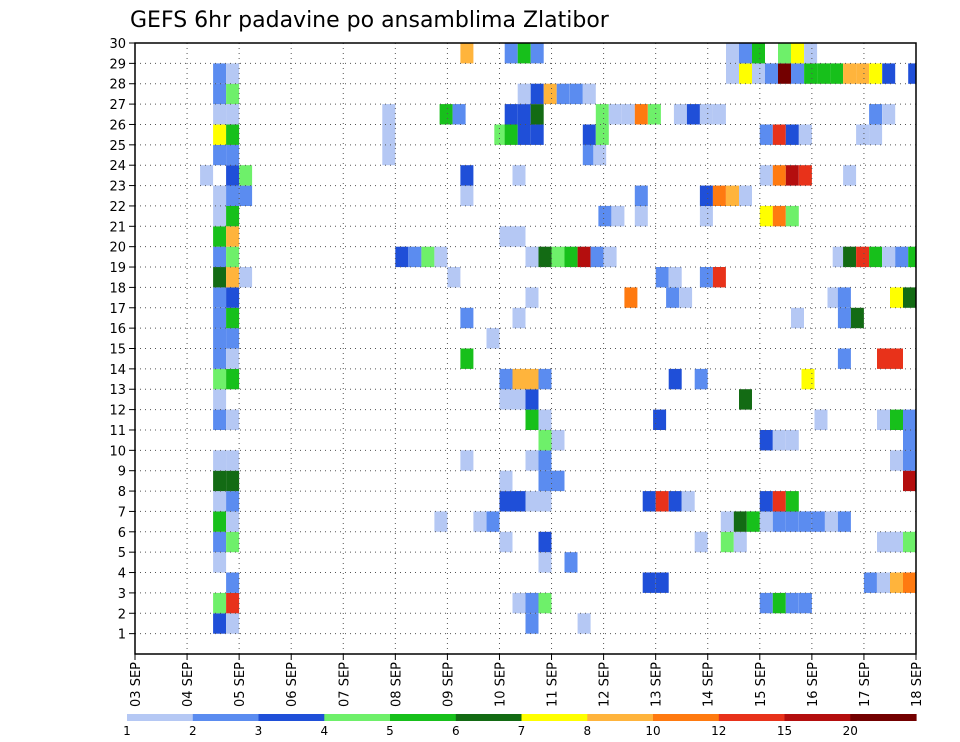 The height and width of the screenshot is (742, 960). Describe the element at coordinates (292, 684) in the screenshot. I see `x-tick-label: 06 SEP` at that location.